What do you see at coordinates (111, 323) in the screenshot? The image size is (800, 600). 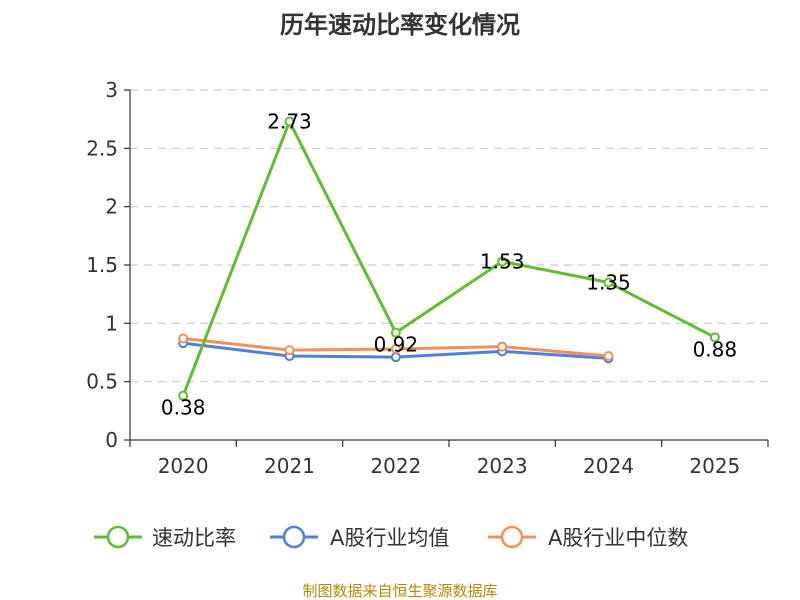 I see `y-tick-label: 1` at bounding box center [111, 323].